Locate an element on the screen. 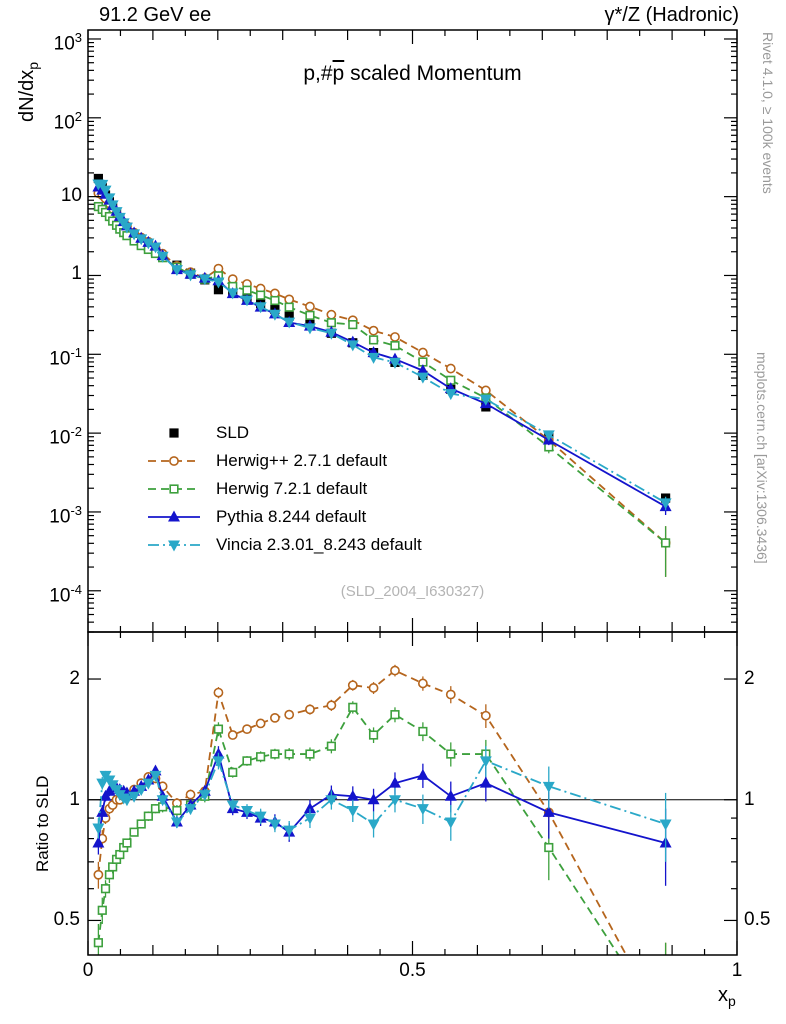 Image resolution: width=786 pixels, height=1024 pixels. main-y-tick-label: 10⁻² is located at coordinates (65, 436).